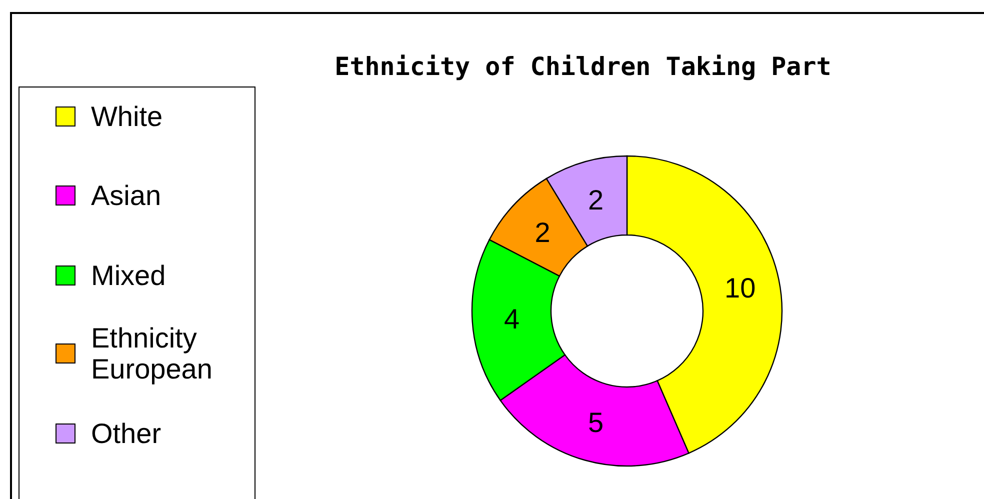 The width and height of the screenshot is (984, 499). Describe the element at coordinates (583, 66) in the screenshot. I see `chart-title: Ethnicity of Children Taking Part` at that location.